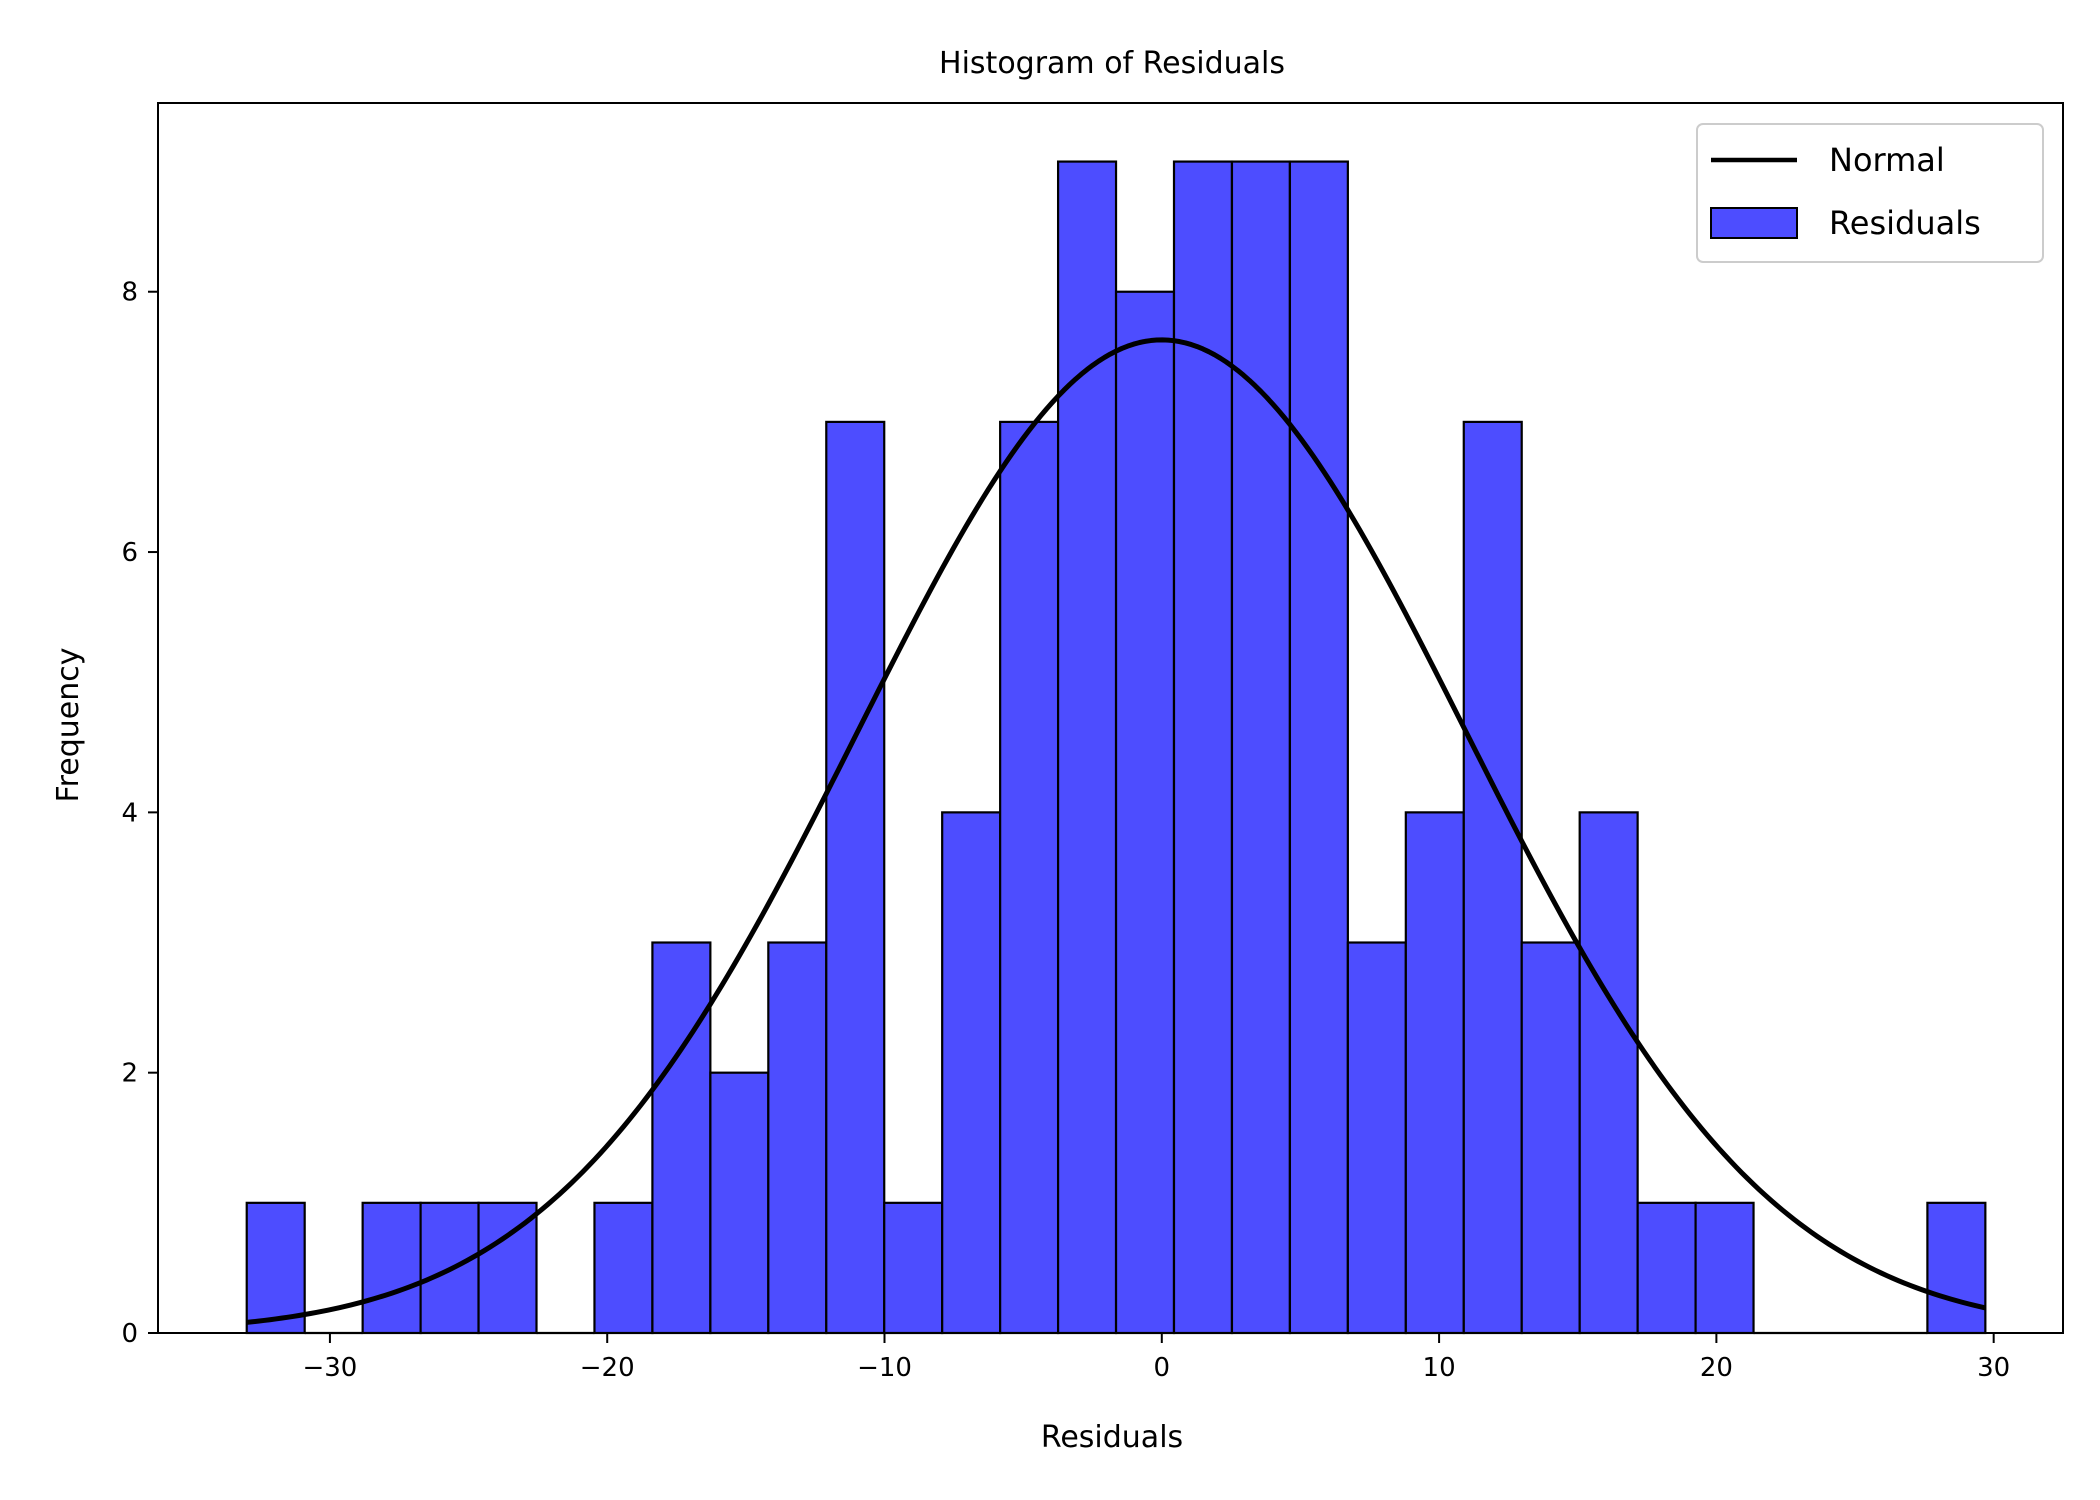  What do you see at coordinates (1716, 1368) in the screenshot?
I see `x-tick-label: 20` at bounding box center [1716, 1368].